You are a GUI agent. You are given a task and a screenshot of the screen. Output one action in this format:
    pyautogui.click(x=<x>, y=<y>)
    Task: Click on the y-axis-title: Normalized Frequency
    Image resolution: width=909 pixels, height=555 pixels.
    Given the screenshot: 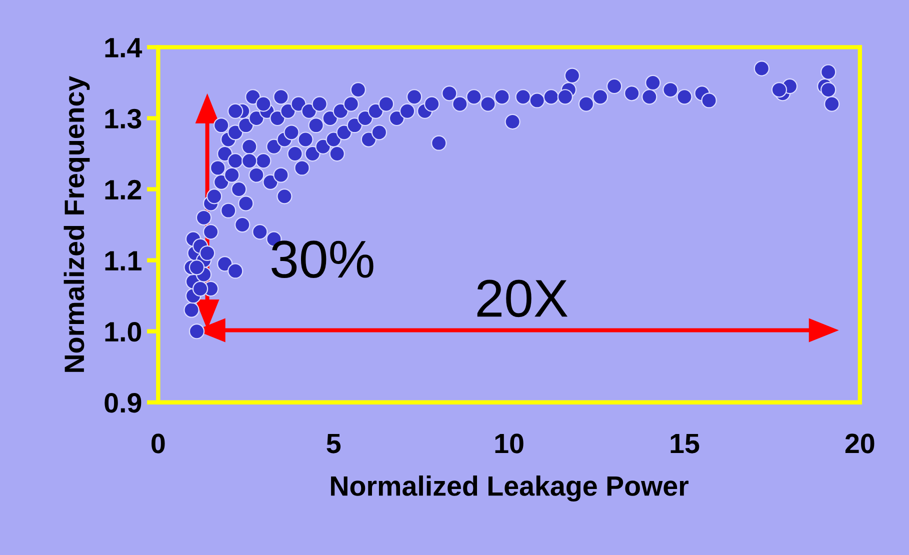 What is the action you would take?
    pyautogui.click(x=77, y=224)
    